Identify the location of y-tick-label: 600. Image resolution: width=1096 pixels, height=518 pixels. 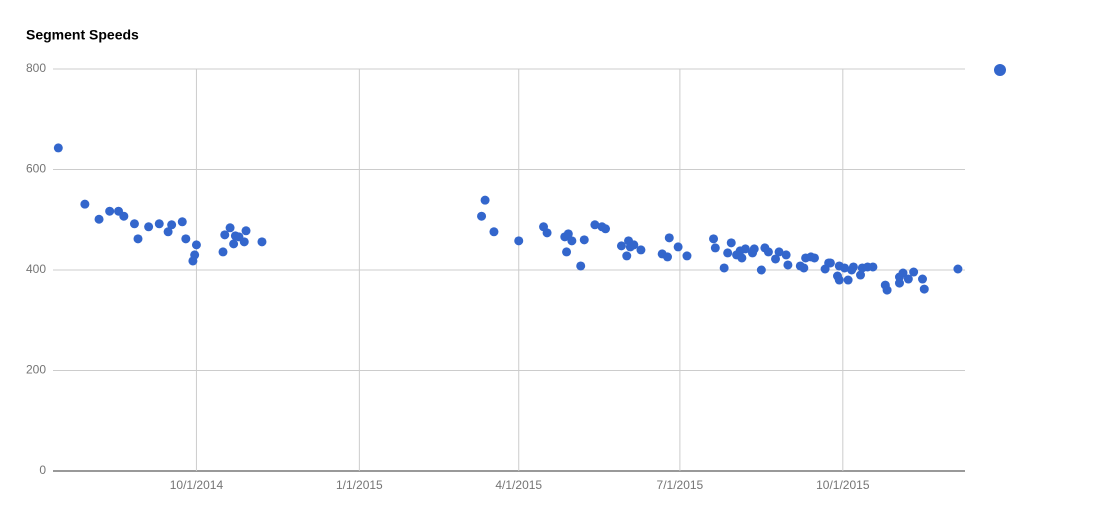
(36, 169).